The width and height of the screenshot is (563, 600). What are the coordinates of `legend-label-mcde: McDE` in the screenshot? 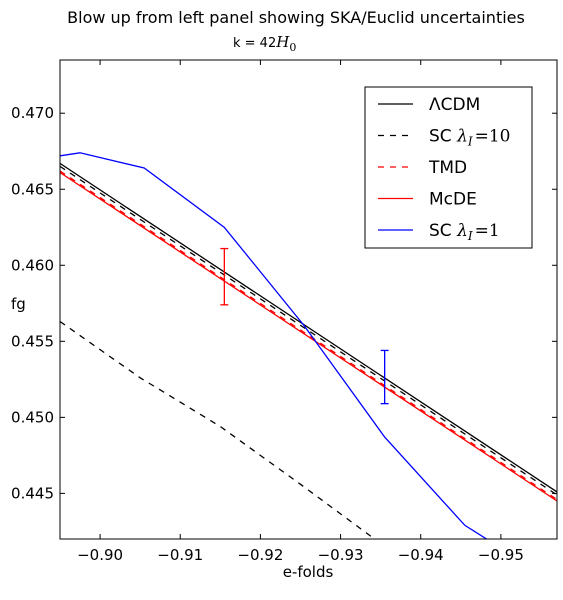 It's located at (453, 200).